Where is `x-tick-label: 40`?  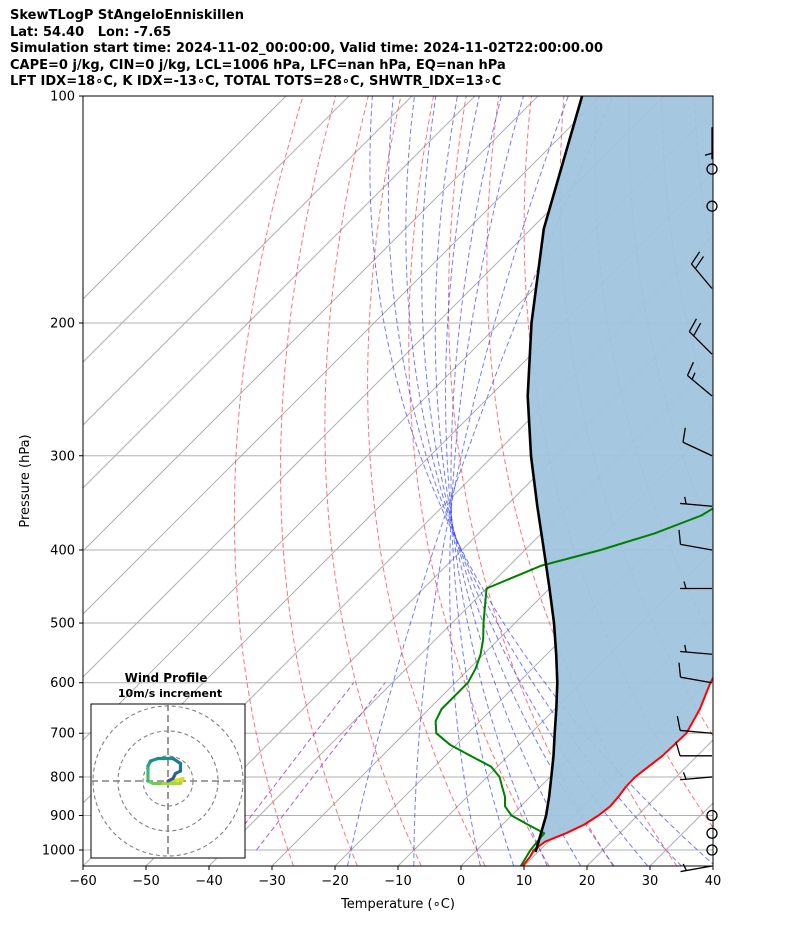 x-tick-label: 40 is located at coordinates (713, 881).